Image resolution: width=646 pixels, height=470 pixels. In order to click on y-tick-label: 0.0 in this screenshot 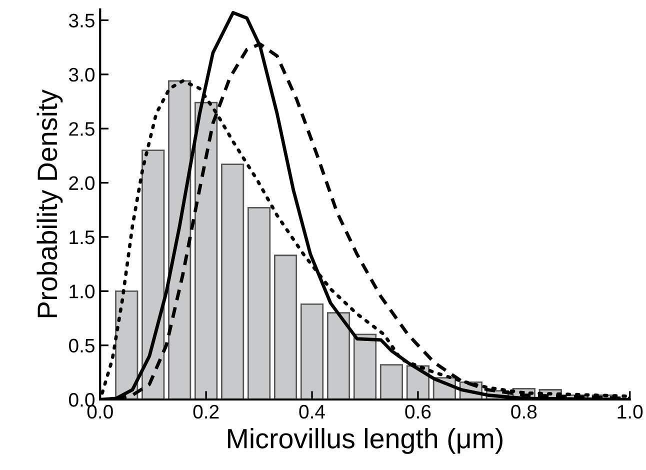, I will do `click(82, 399)`.